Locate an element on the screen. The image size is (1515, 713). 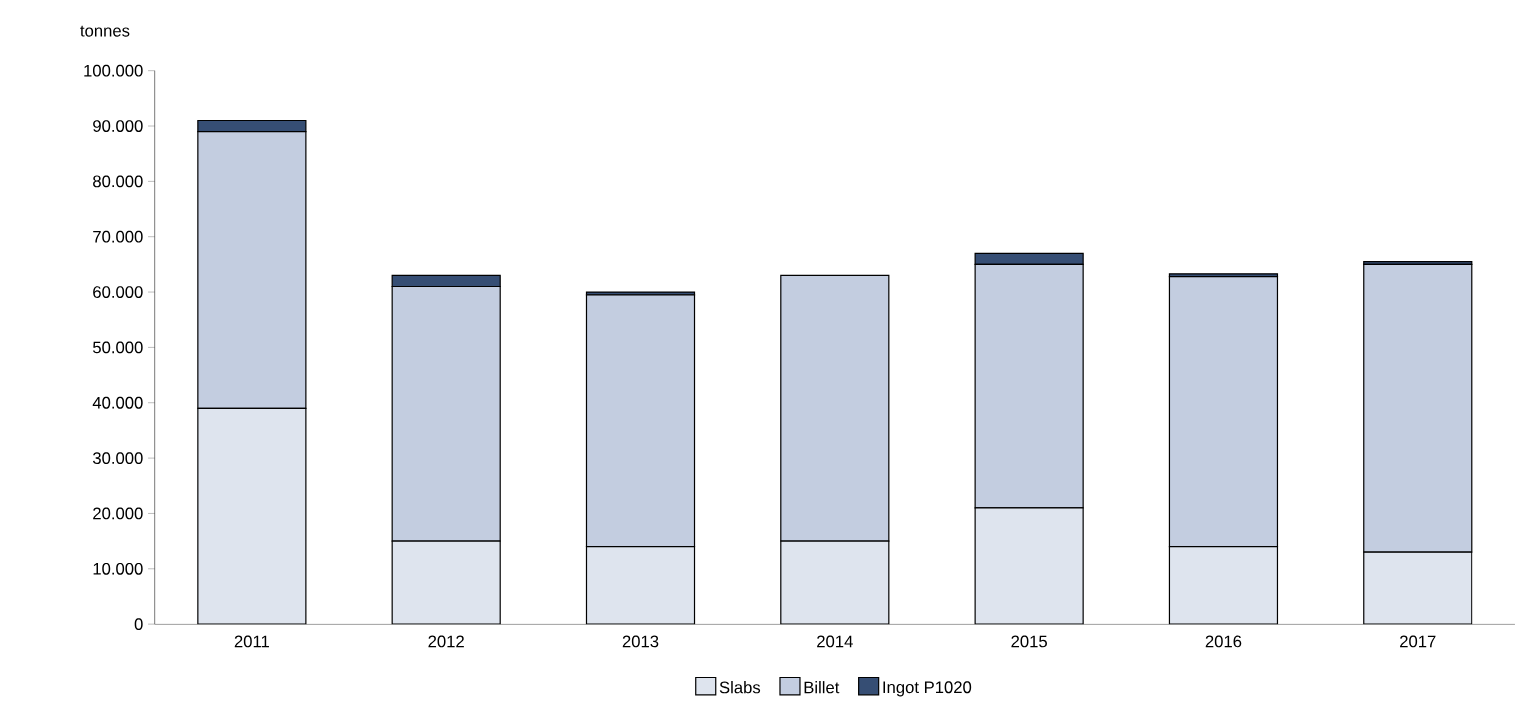
x-tick-label: 2016 is located at coordinates (1223, 641).